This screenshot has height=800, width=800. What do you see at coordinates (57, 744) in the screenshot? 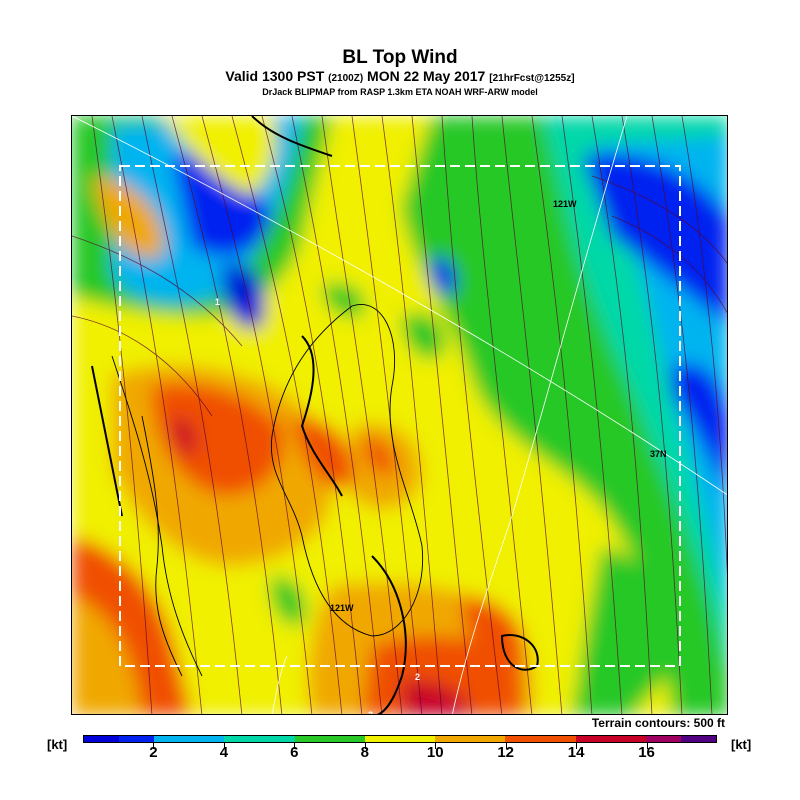
I see `unit-label-left: [kt]` at bounding box center [57, 744].